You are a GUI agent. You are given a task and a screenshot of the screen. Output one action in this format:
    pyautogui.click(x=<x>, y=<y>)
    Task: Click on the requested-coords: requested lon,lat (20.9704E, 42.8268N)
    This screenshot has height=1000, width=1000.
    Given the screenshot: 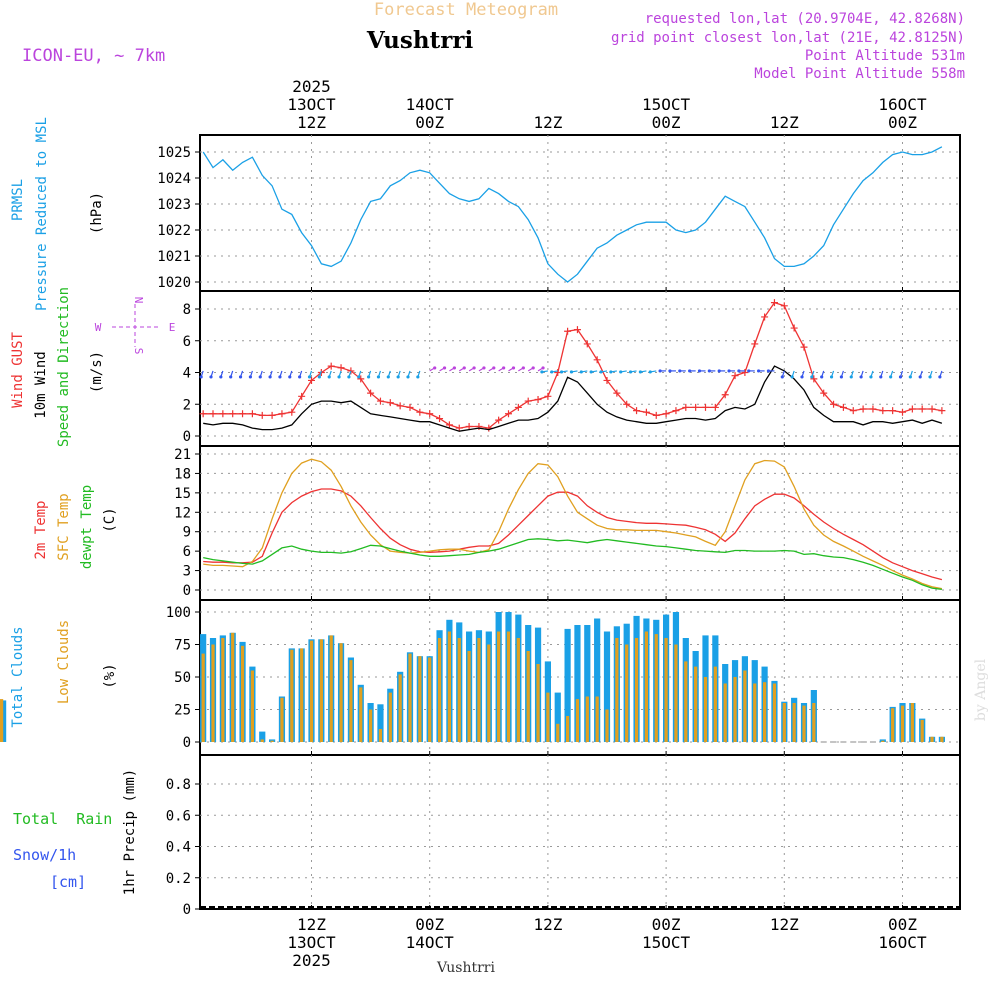 What is the action you would take?
    pyautogui.click(x=805, y=19)
    